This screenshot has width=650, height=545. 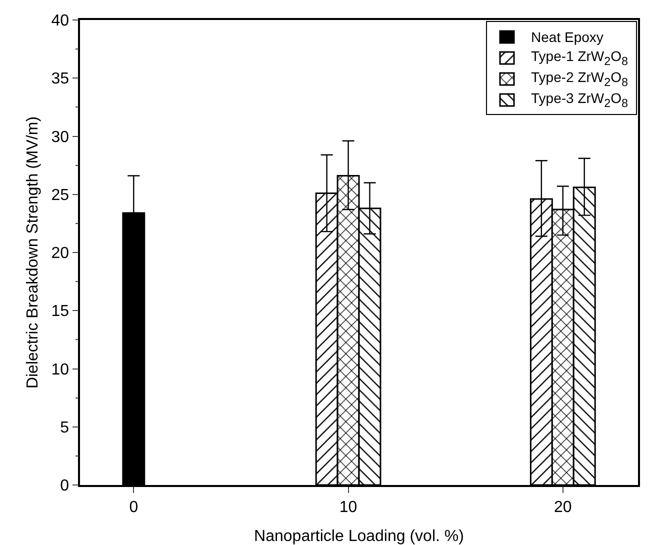 What do you see at coordinates (60, 369) in the screenshot?
I see `y-tick-label: 10` at bounding box center [60, 369].